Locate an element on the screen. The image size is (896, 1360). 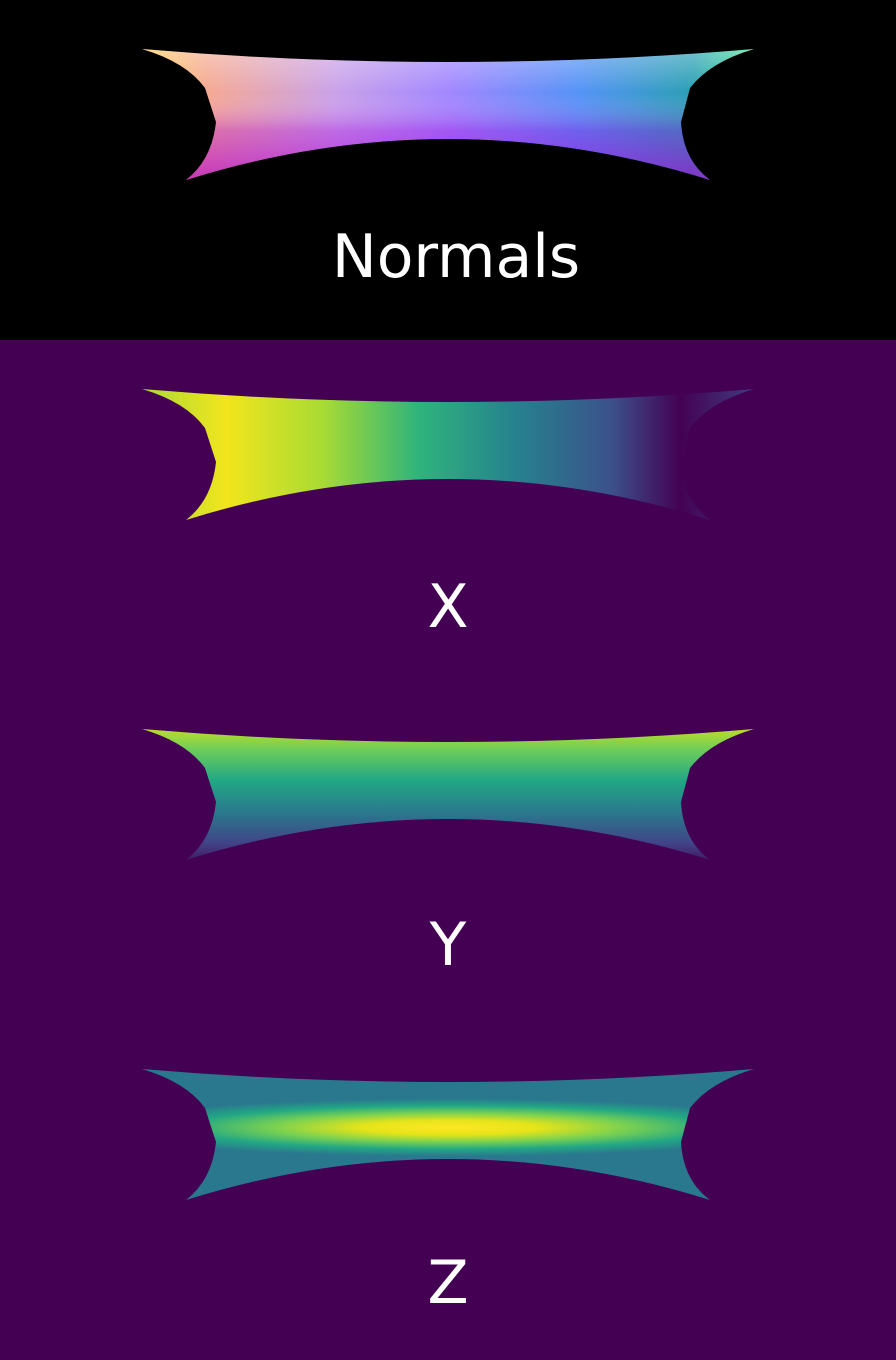
normals-surface is located at coordinates (448, 114).